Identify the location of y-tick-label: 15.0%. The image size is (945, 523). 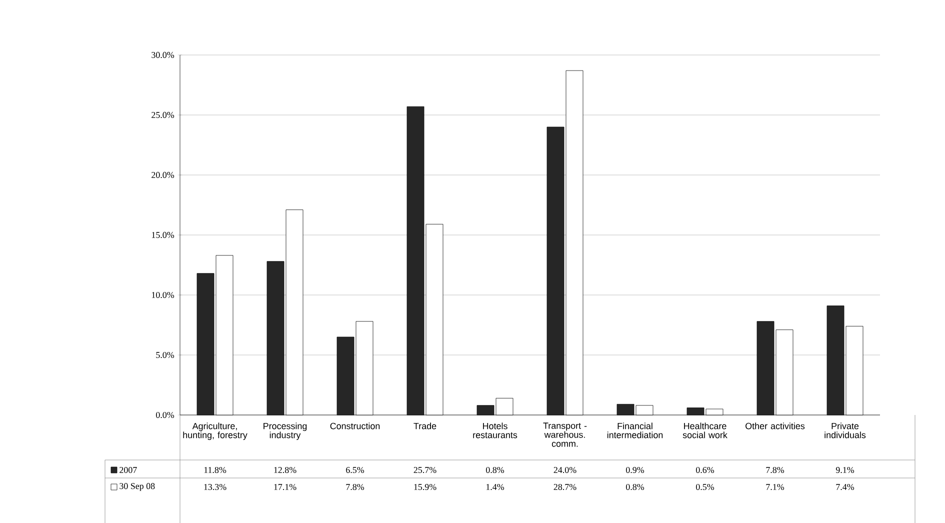
(163, 235).